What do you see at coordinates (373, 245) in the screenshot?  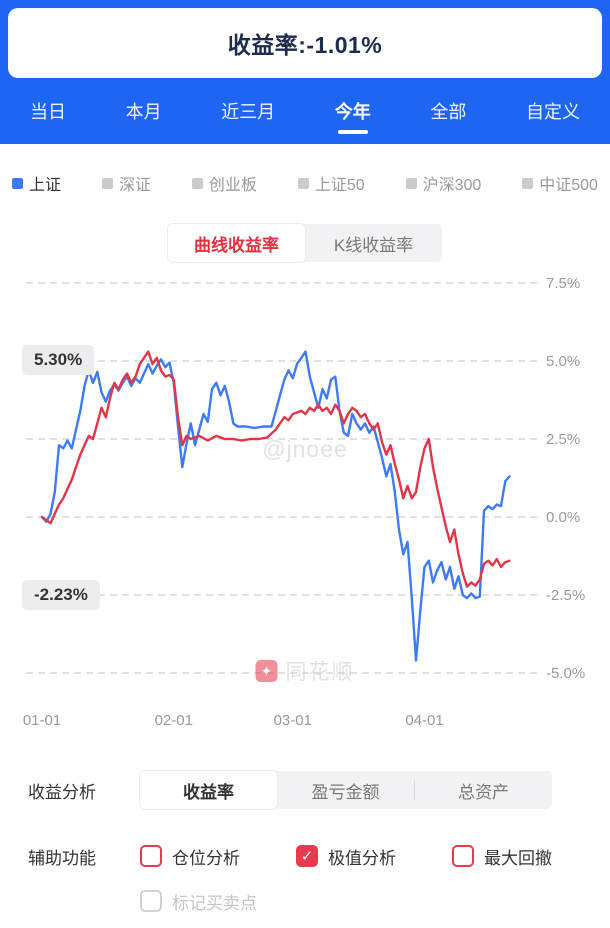 I see `toggle-kline-return: K线收益率` at bounding box center [373, 245].